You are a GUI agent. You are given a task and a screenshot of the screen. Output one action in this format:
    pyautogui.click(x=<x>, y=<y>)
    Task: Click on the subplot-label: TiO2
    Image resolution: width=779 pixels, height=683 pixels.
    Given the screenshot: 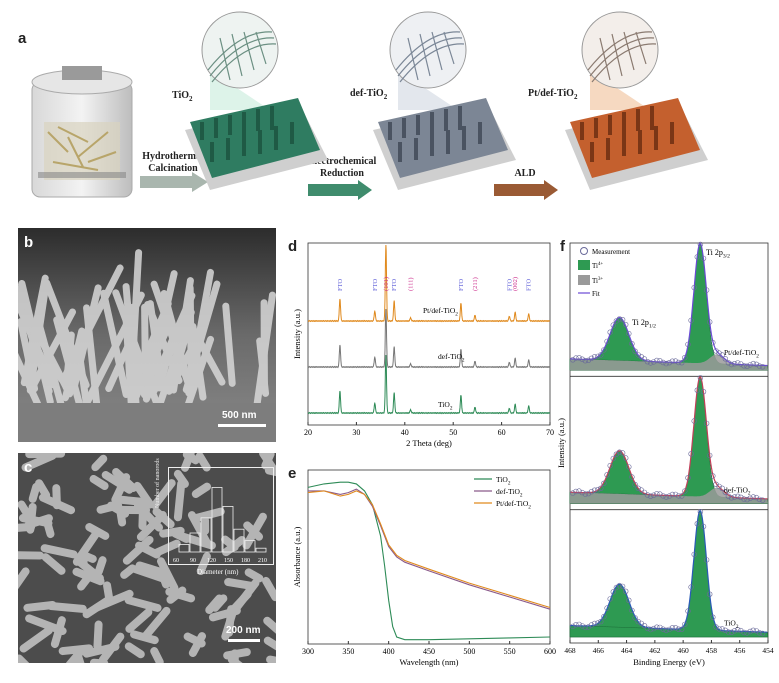 What is the action you would take?
    pyautogui.click(x=731, y=624)
    